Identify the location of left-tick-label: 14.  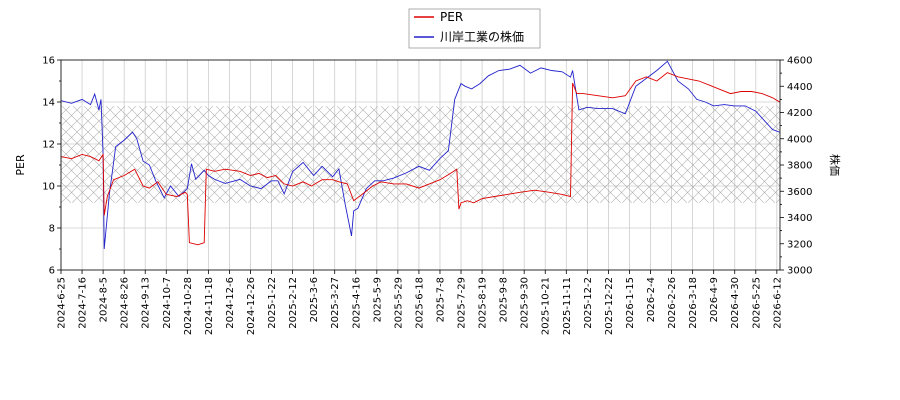
(48, 103).